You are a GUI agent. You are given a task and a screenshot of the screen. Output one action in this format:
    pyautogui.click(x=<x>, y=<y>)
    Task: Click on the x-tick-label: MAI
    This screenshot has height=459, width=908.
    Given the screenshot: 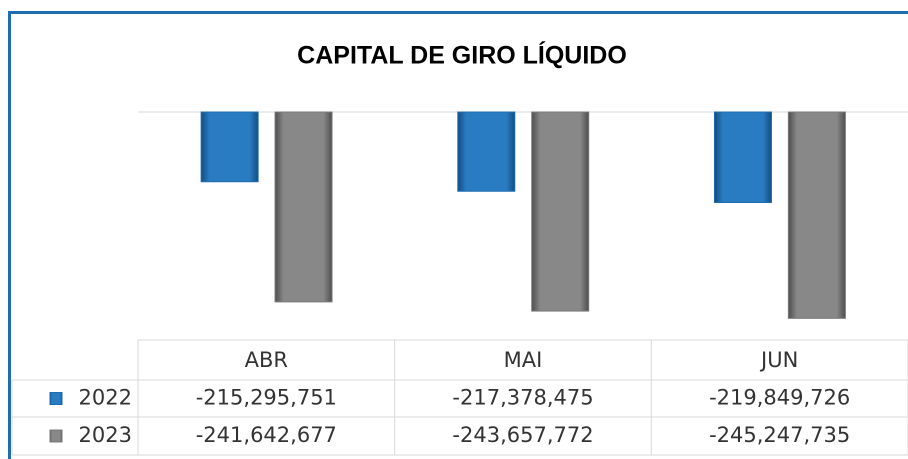 What is the action you would take?
    pyautogui.click(x=523, y=360)
    